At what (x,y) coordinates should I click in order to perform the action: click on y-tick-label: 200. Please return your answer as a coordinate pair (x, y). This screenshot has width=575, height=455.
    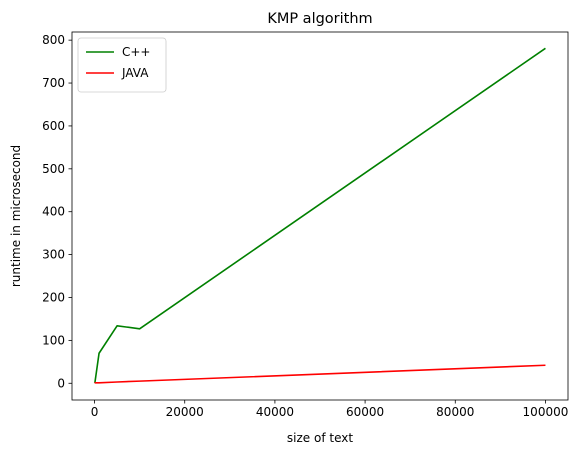
    Looking at the image, I should click on (53, 297).